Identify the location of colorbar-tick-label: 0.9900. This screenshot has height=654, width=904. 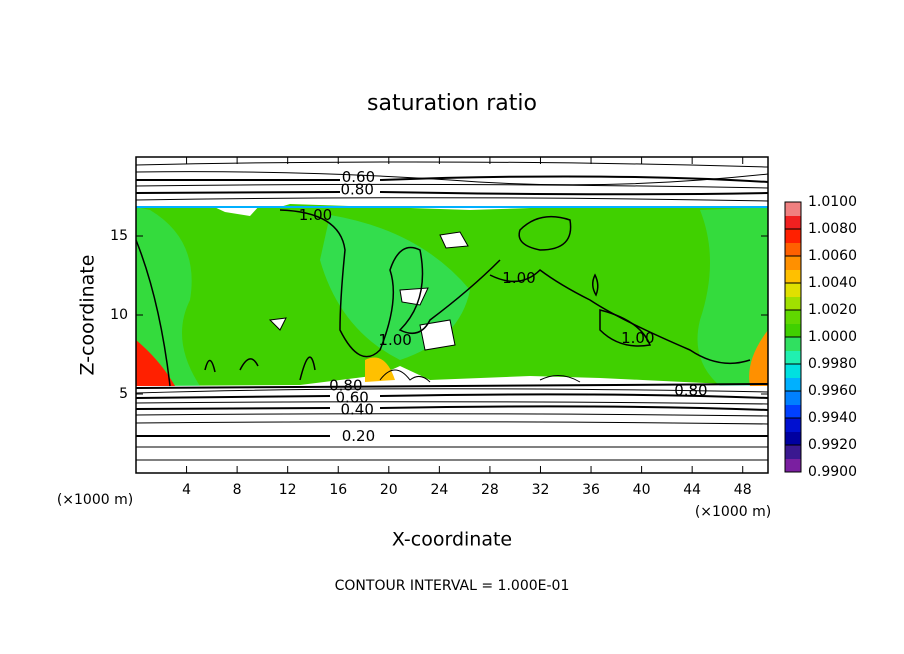
(832, 472).